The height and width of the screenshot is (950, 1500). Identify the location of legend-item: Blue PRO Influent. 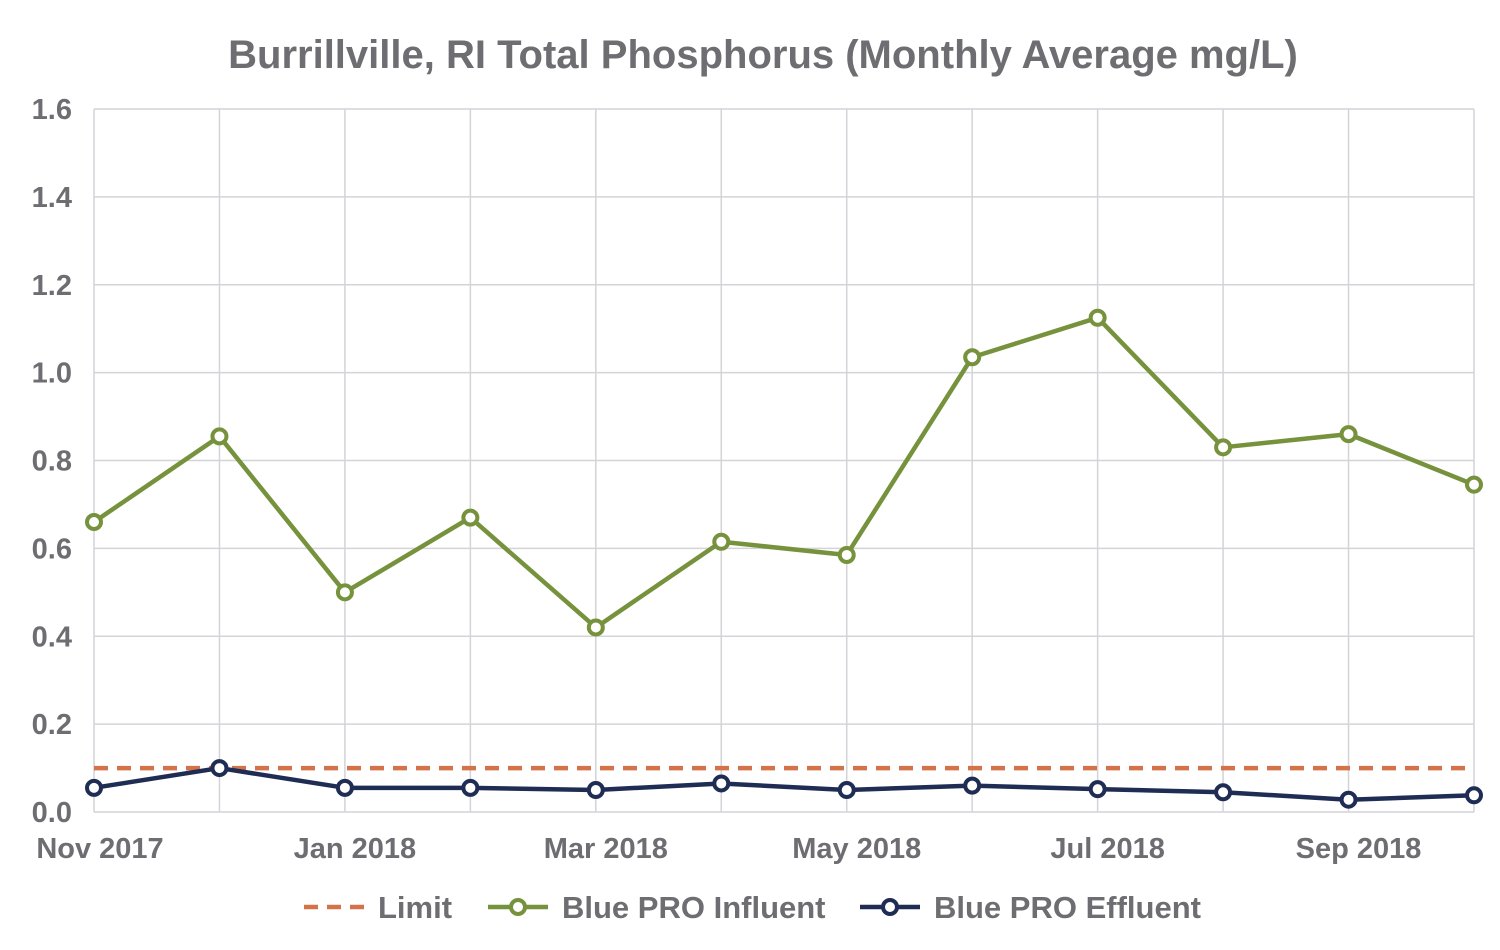
(657, 907).